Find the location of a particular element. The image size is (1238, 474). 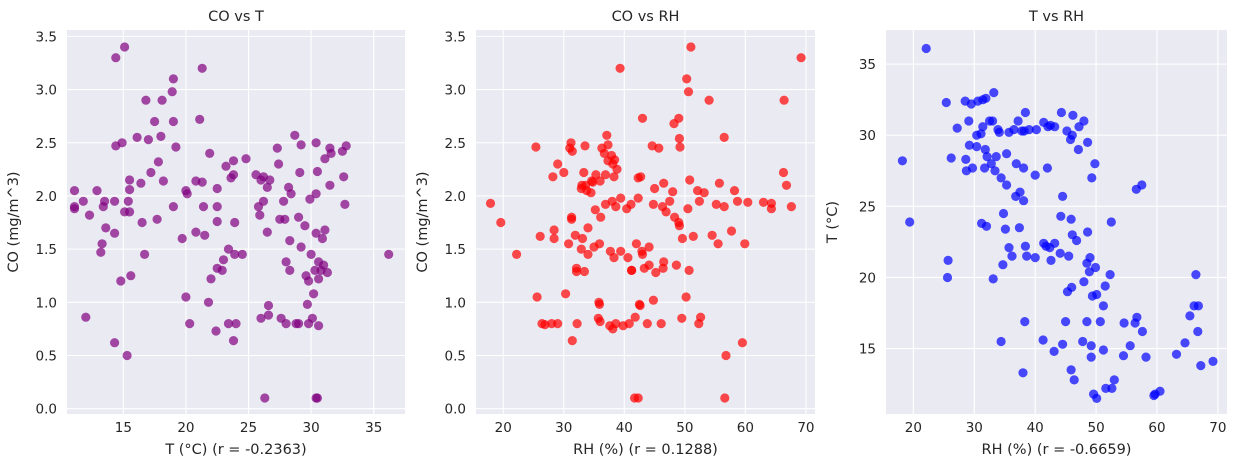

y-tick-label: 0.5 is located at coordinates (455, 356).